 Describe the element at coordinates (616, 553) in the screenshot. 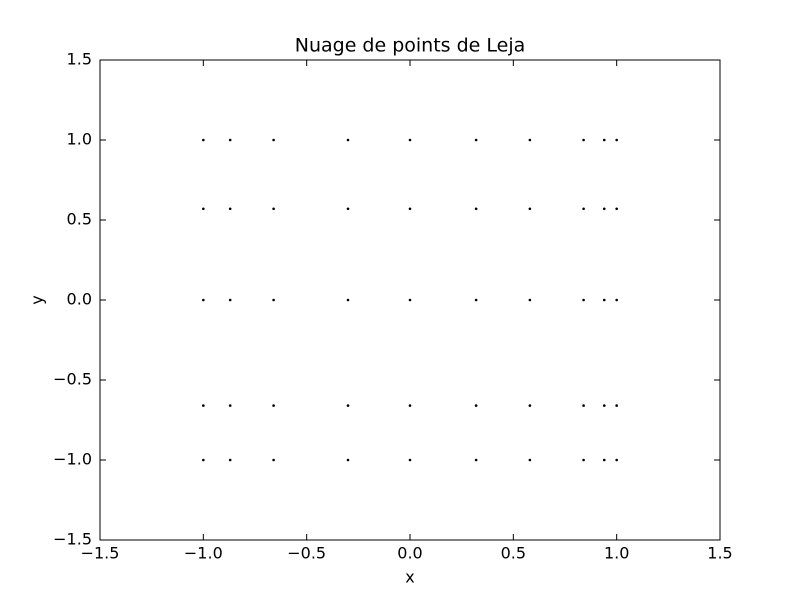

I see `x-tick-label: 1.0` at that location.